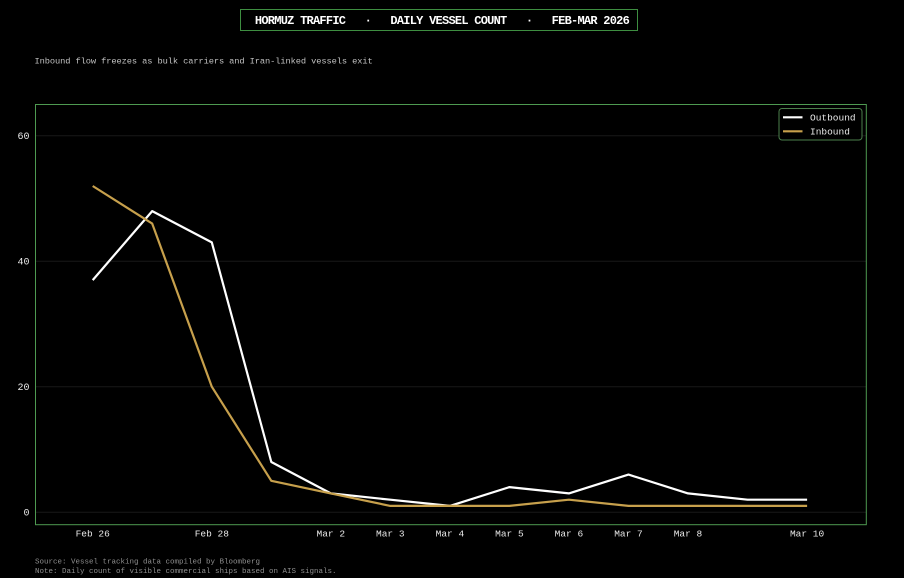 This screenshot has height=578, width=904. Describe the element at coordinates (833, 118) in the screenshot. I see `svg-text: Outbound` at that location.